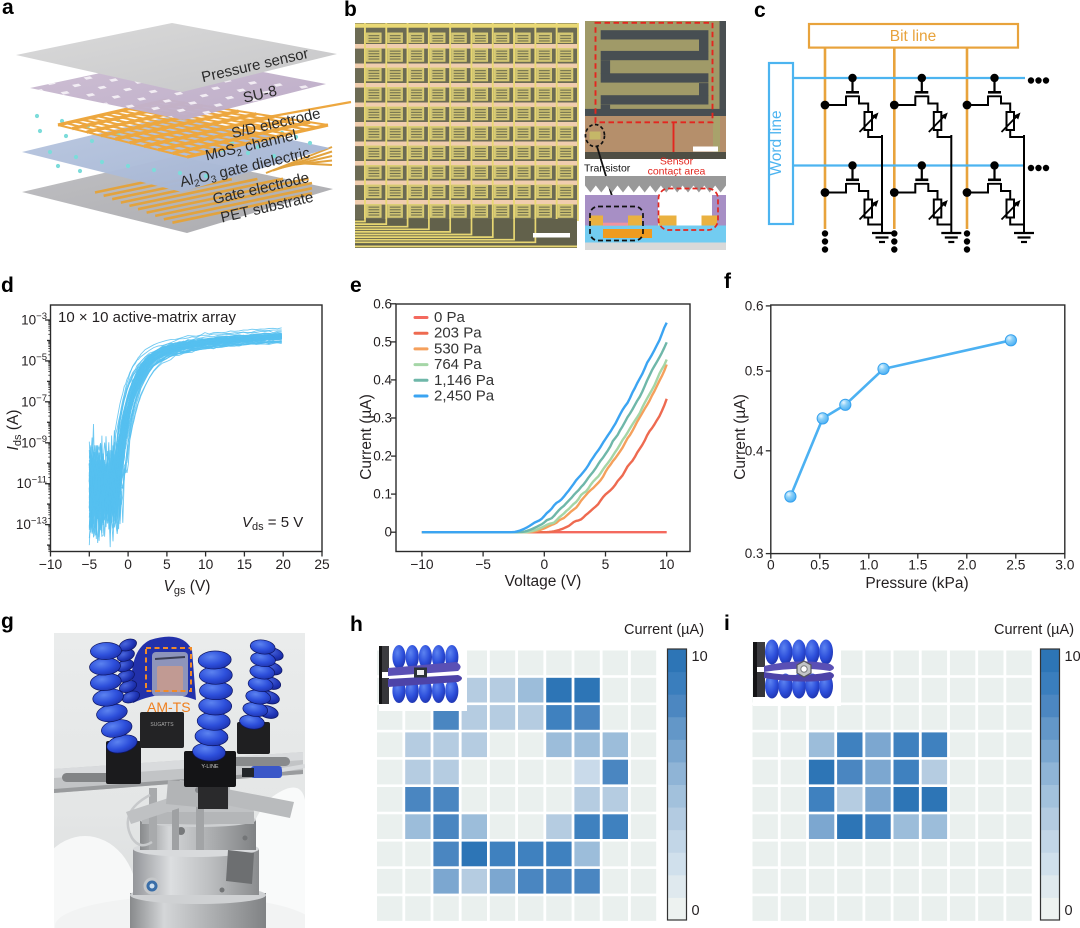 The image size is (1080, 928). Describe the element at coordinates (967, 565) in the screenshot. I see `svg-text: 2.0` at that location.